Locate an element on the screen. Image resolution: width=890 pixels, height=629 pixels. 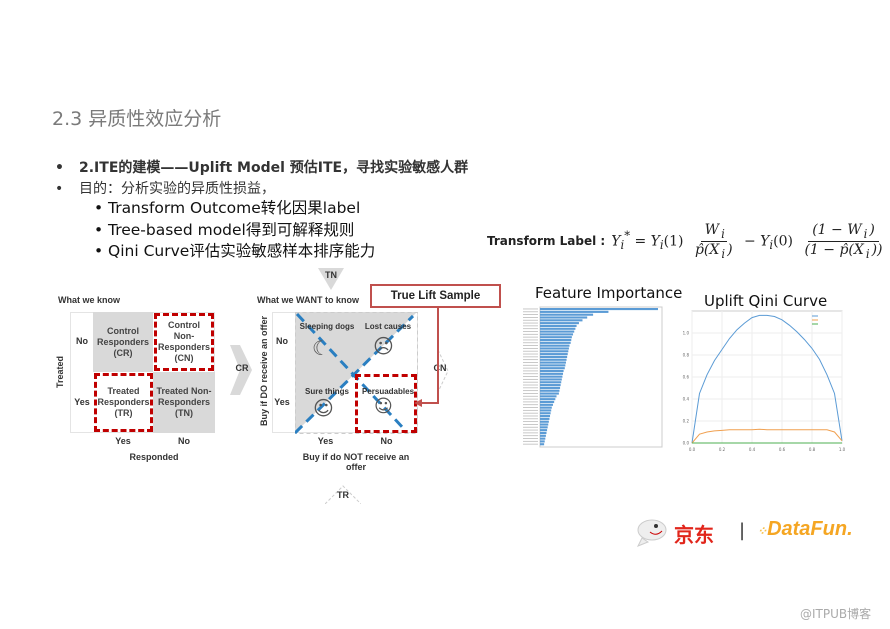
bullet-2: • 目的：分析实验的异质性损益， is located at coordinates (165, 189).